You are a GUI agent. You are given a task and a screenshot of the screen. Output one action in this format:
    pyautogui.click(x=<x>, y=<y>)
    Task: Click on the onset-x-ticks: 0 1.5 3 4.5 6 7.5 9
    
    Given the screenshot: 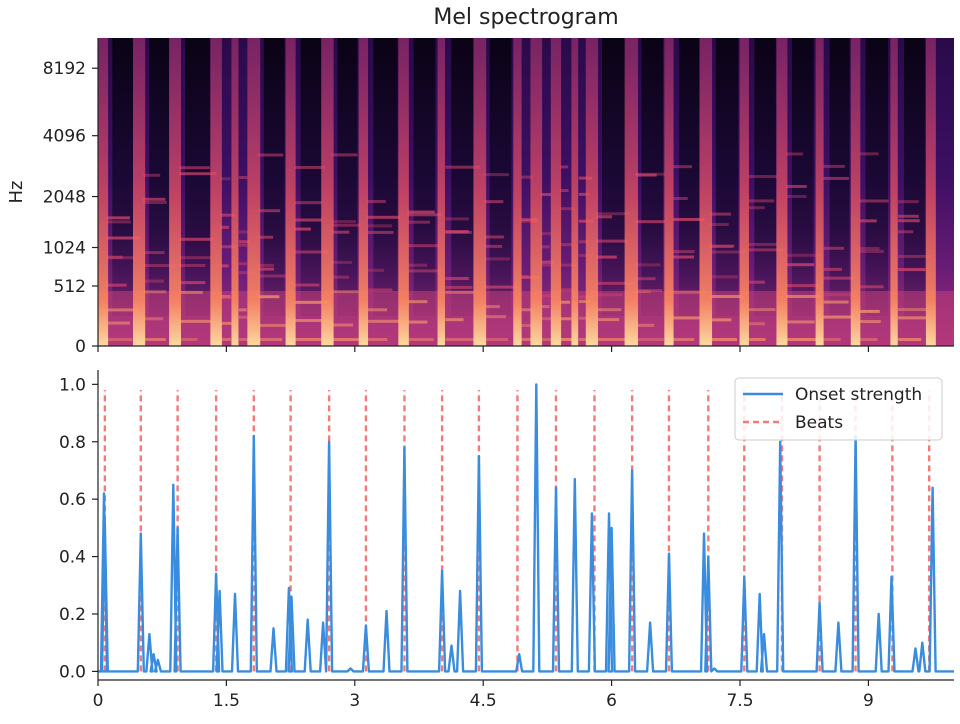 What is the action you would take?
    pyautogui.click(x=483, y=695)
    